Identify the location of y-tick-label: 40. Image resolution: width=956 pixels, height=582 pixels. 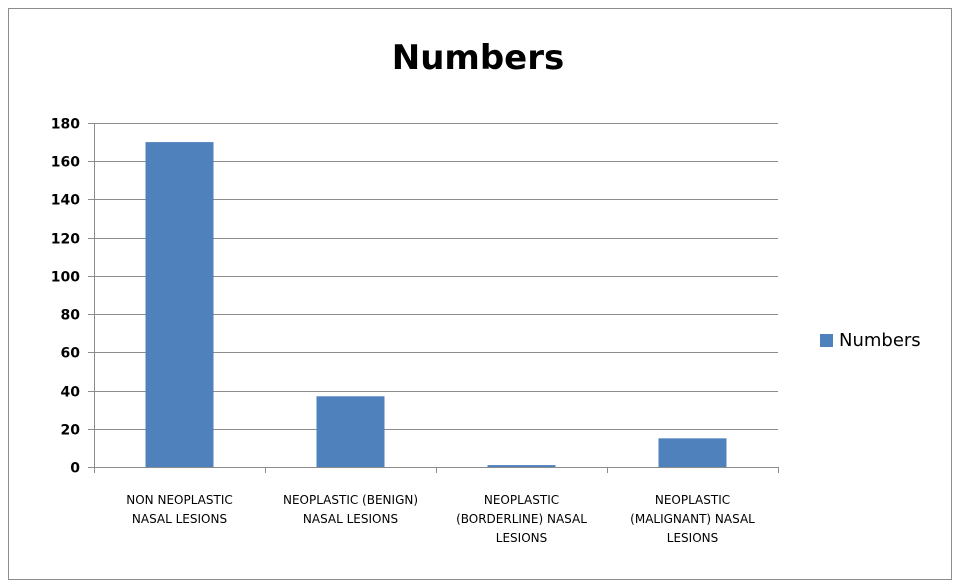
(71, 393).